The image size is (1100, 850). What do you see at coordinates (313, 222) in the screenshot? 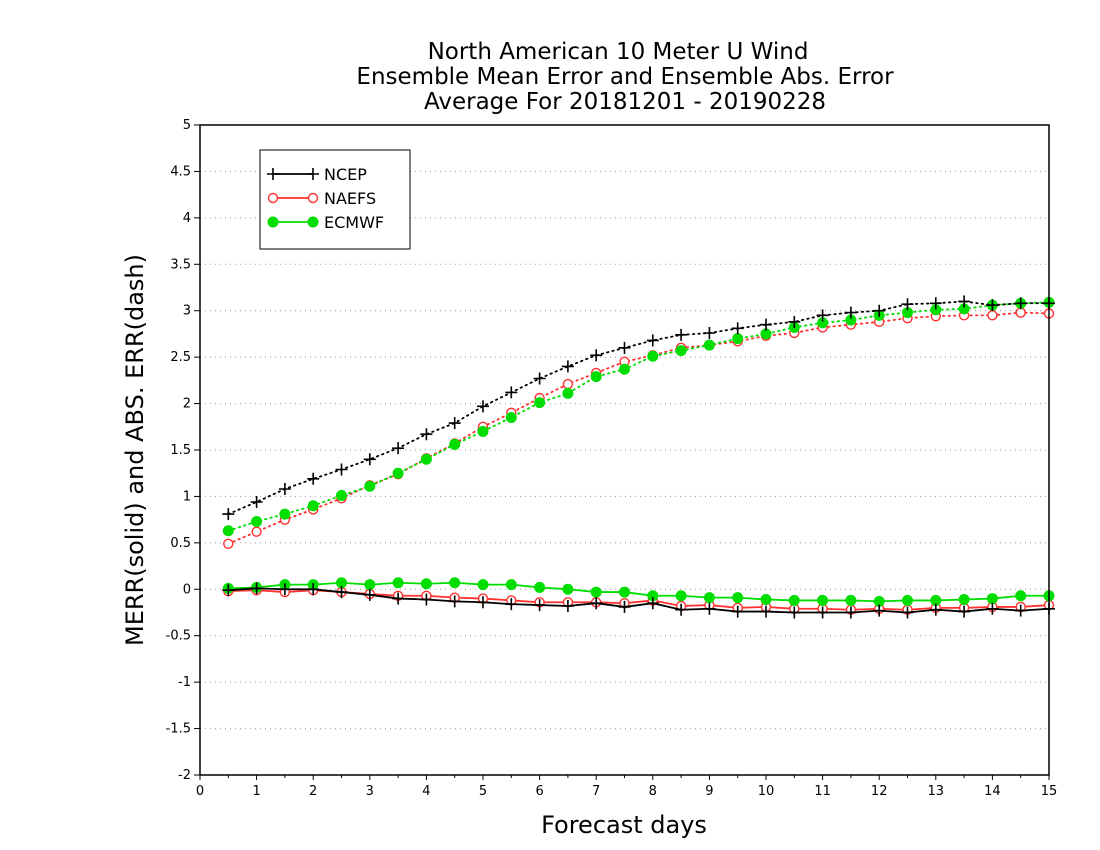
I see `legend-marker-ecmwf` at bounding box center [313, 222].